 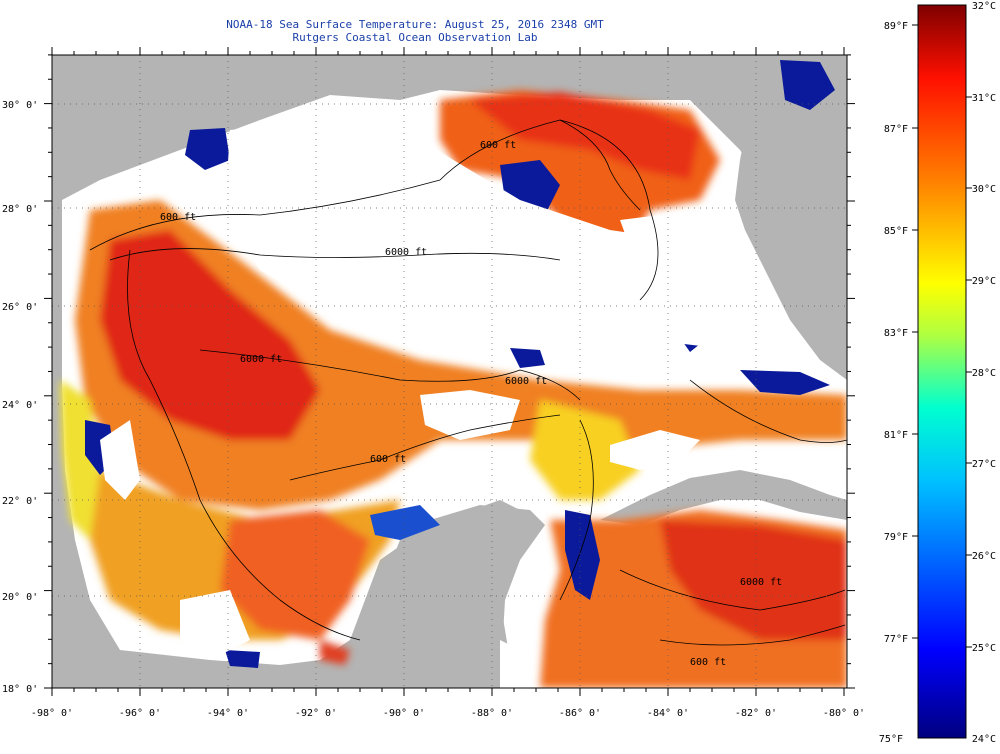 I want to click on colorbar, so click(x=942, y=371).